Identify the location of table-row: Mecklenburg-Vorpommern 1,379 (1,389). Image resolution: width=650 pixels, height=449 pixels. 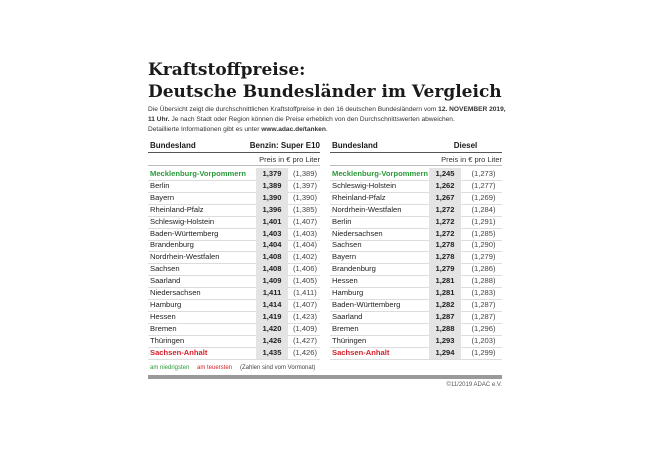
(234, 174).